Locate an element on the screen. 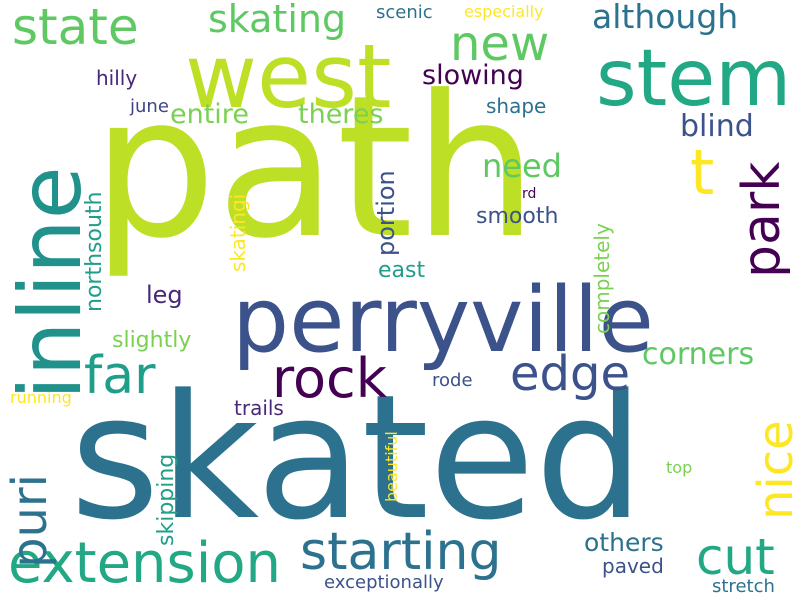 Image resolution: width=800 pixels, height=600 pixels. word-beautiful: beautiful is located at coordinates (391, 466).